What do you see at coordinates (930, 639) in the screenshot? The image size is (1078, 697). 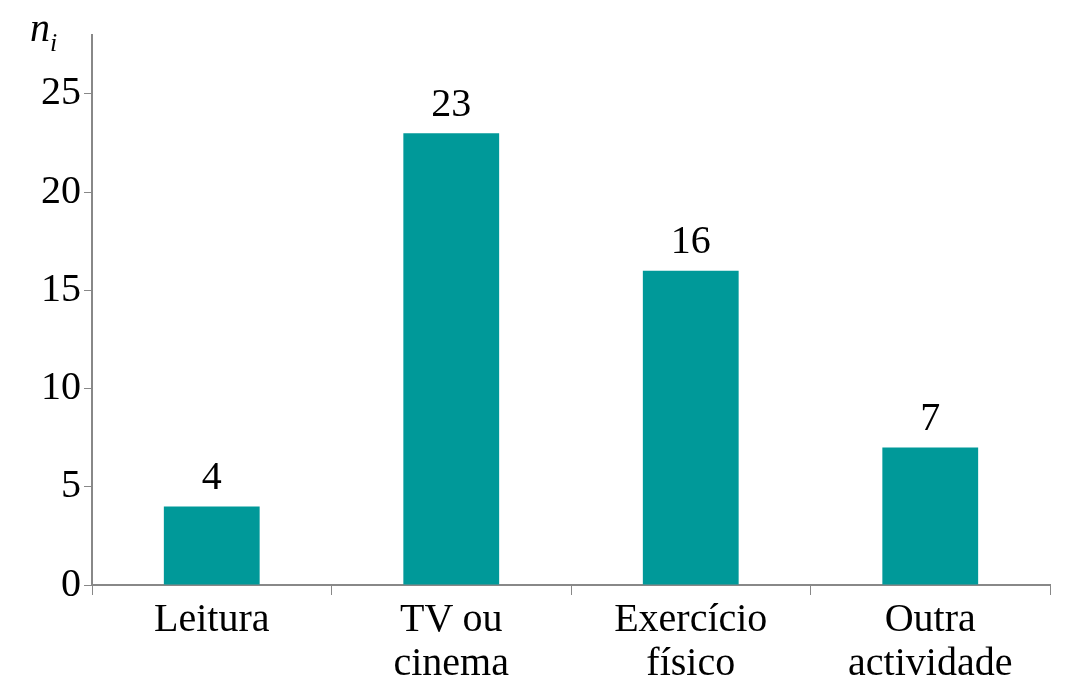 I see `x-tick-label: Outra actividade` at bounding box center [930, 639].